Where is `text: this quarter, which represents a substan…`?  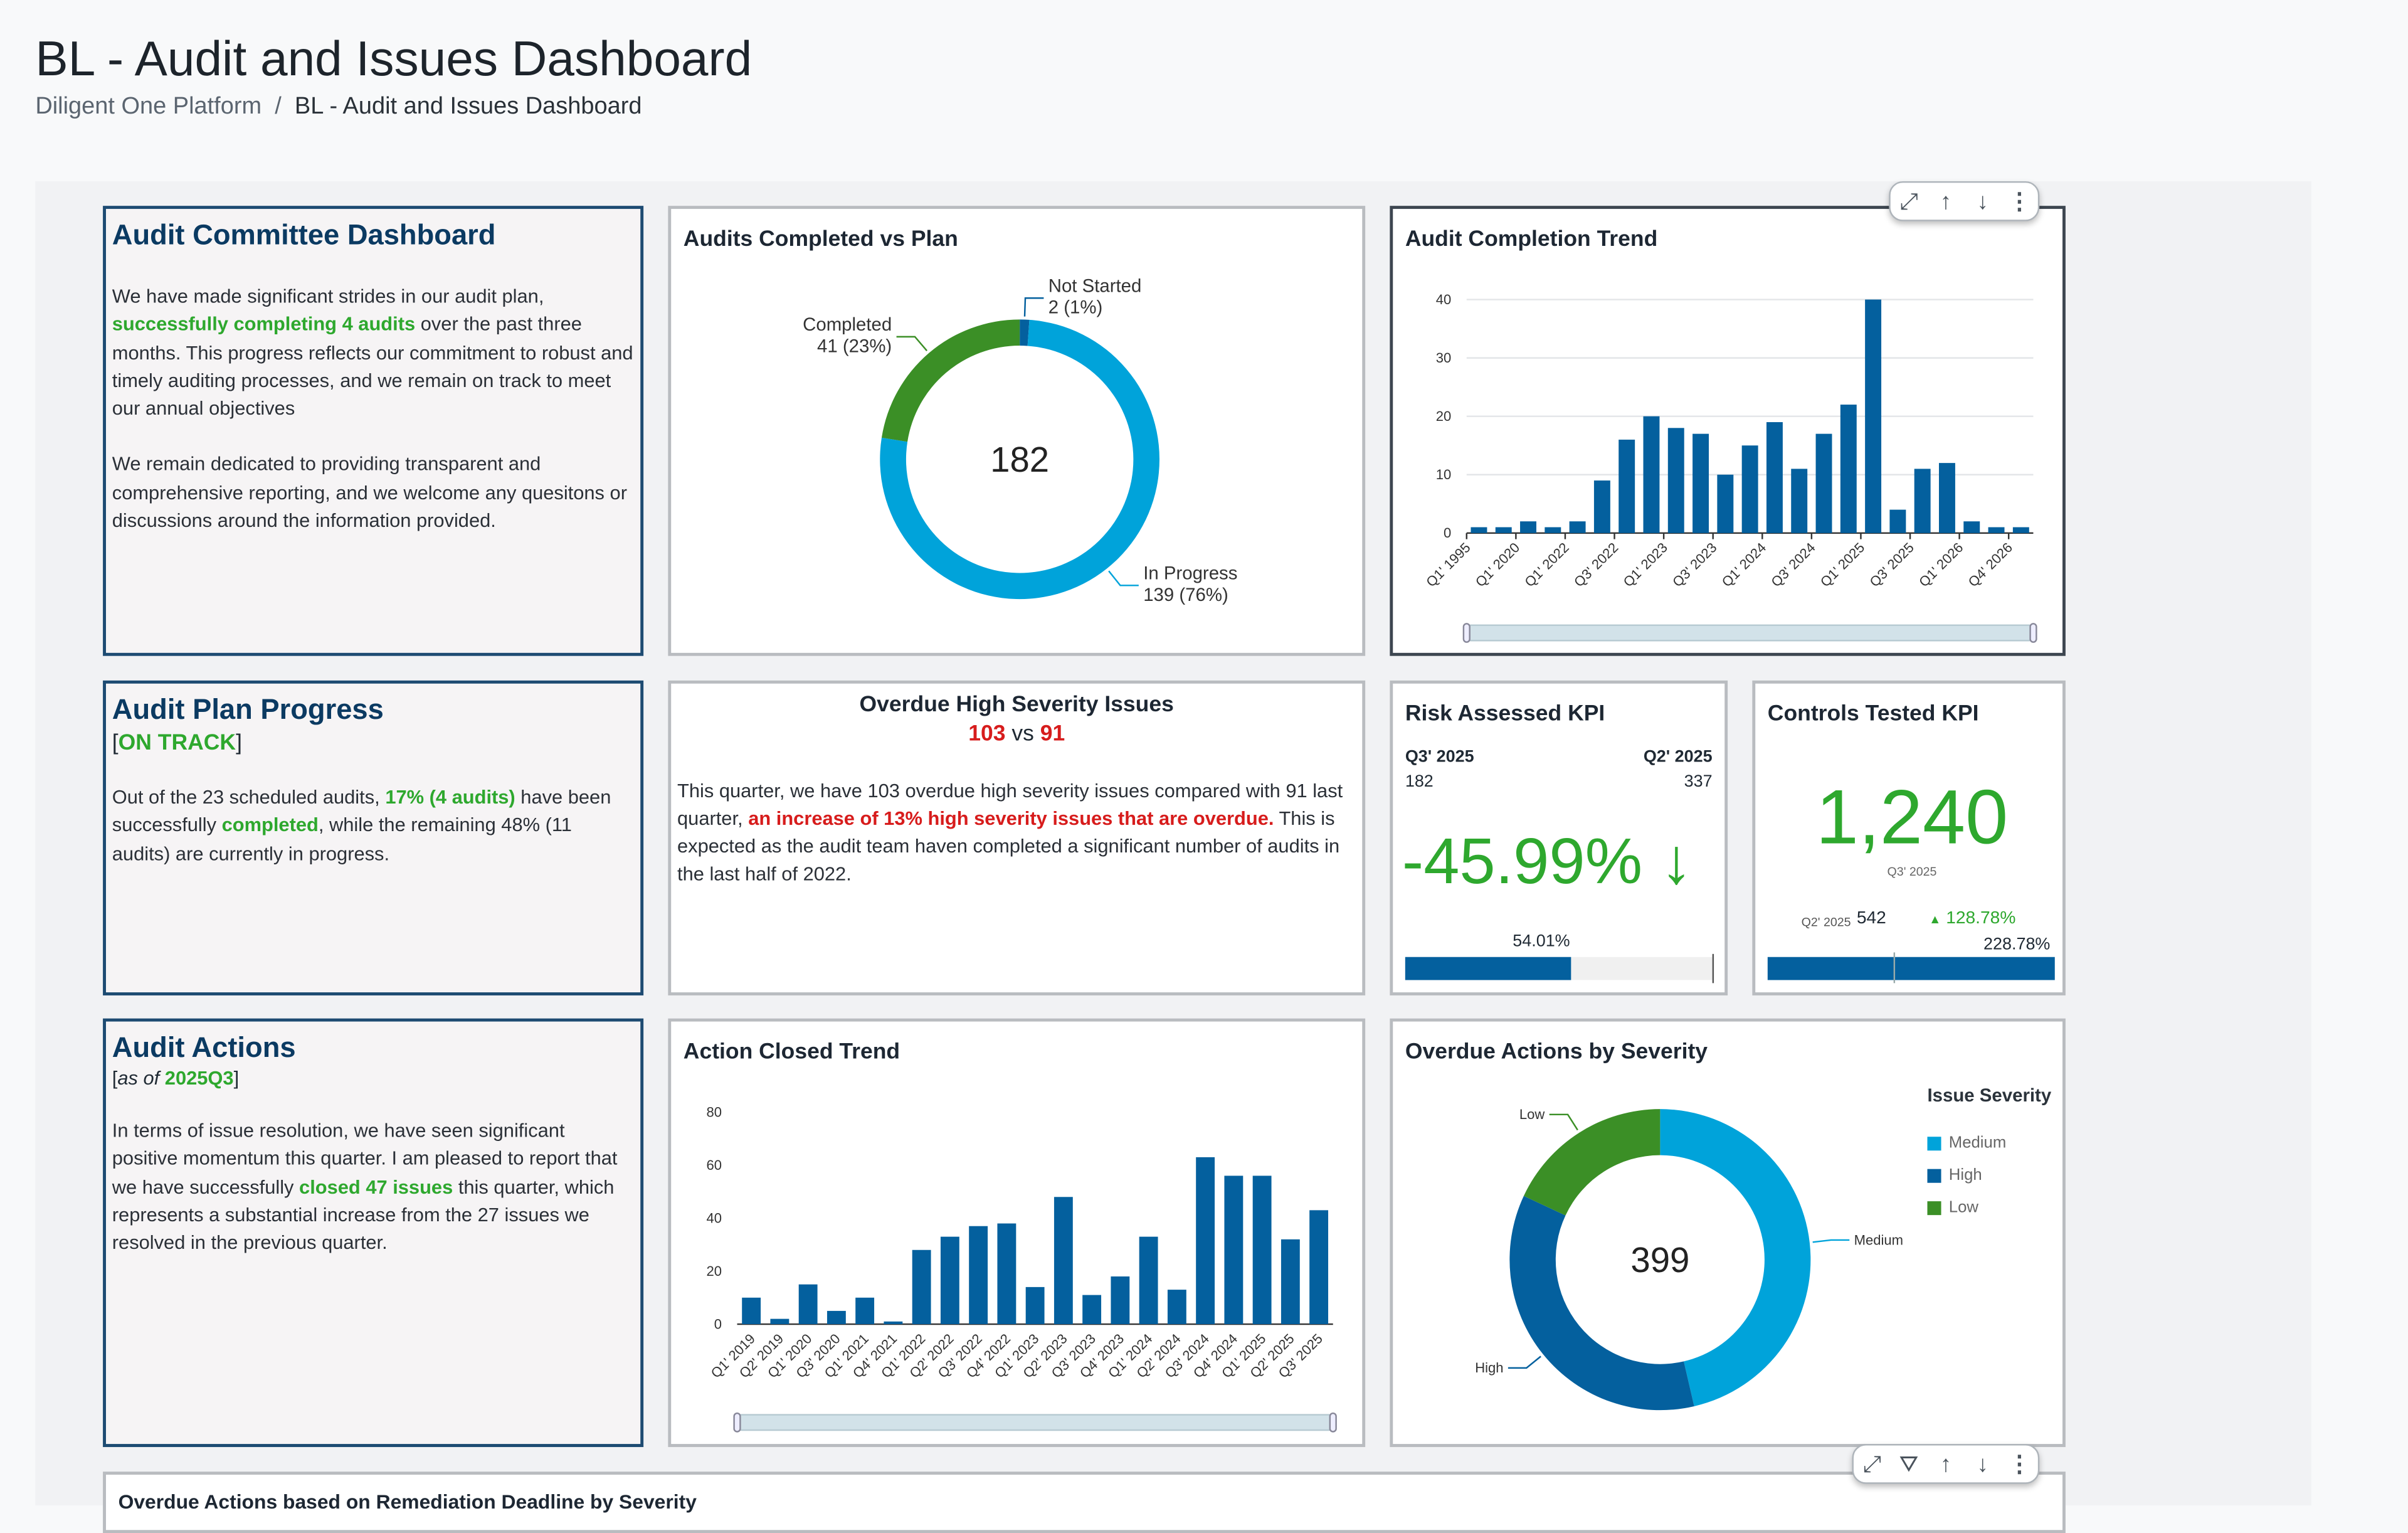 text: this quarter, which represents a substan… is located at coordinates (363, 1214).